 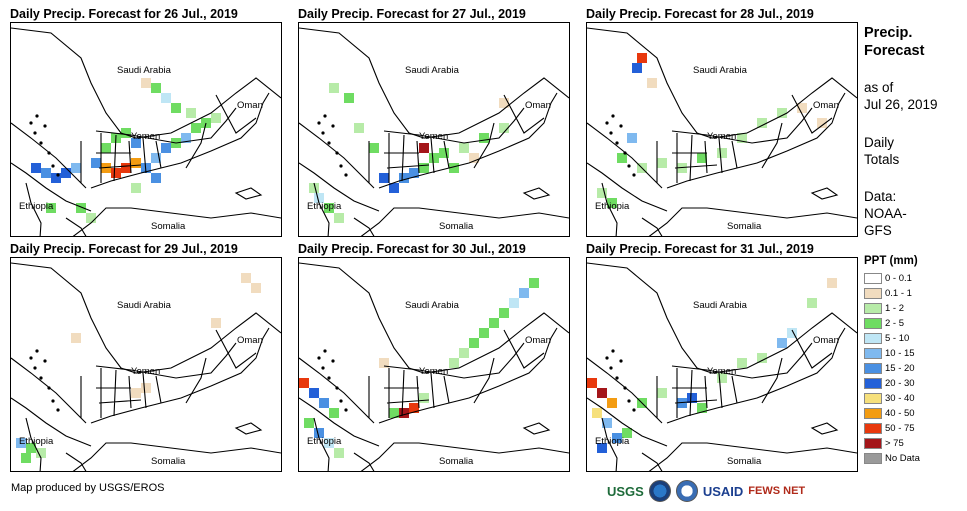 I want to click on noaa-logo-icon, so click(x=659, y=491).